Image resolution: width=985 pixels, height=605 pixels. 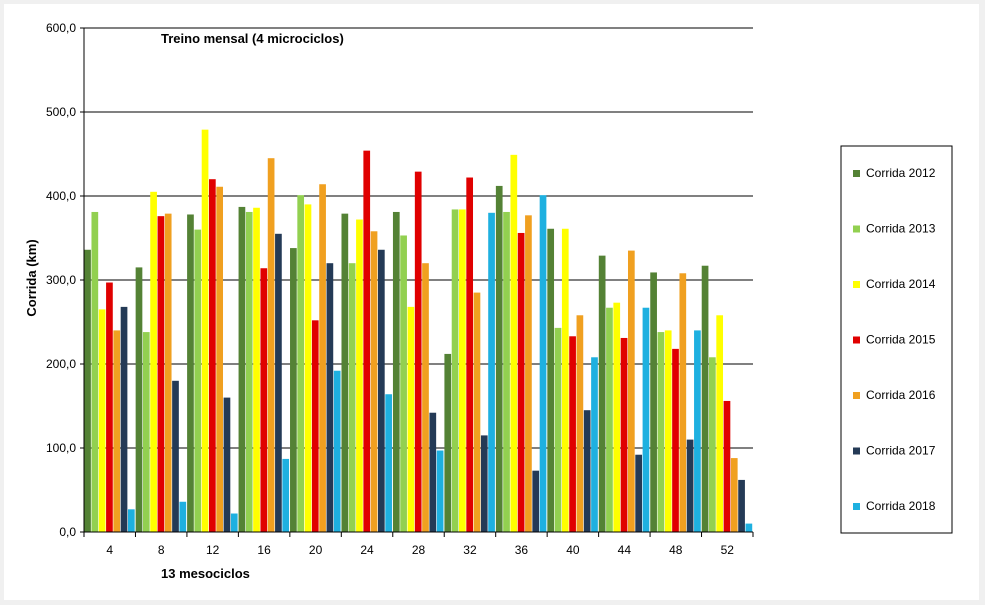 What do you see at coordinates (901, 173) in the screenshot?
I see `legend-label: Corrida 2012` at bounding box center [901, 173].